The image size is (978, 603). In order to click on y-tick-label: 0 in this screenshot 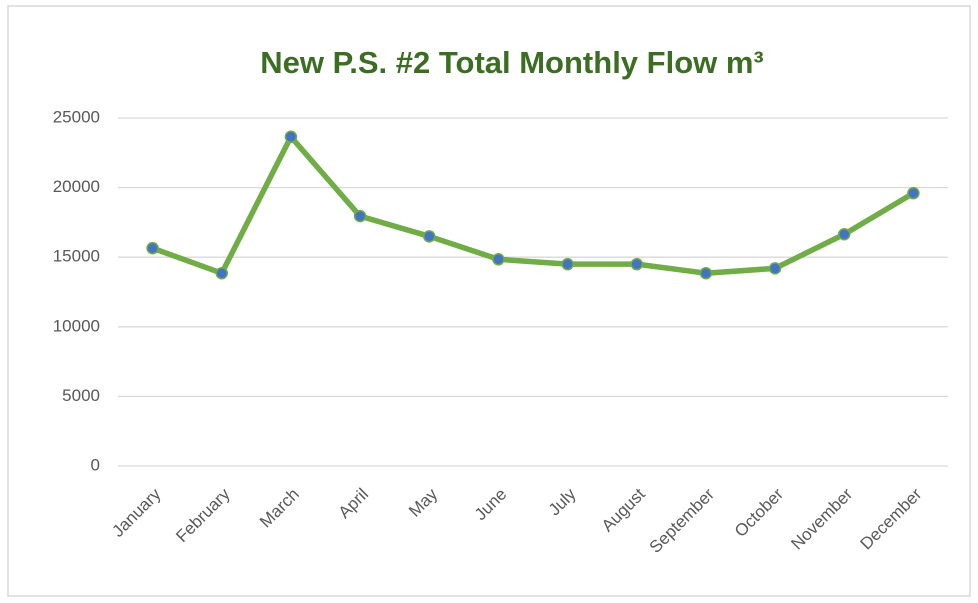, I will do `click(95, 464)`.